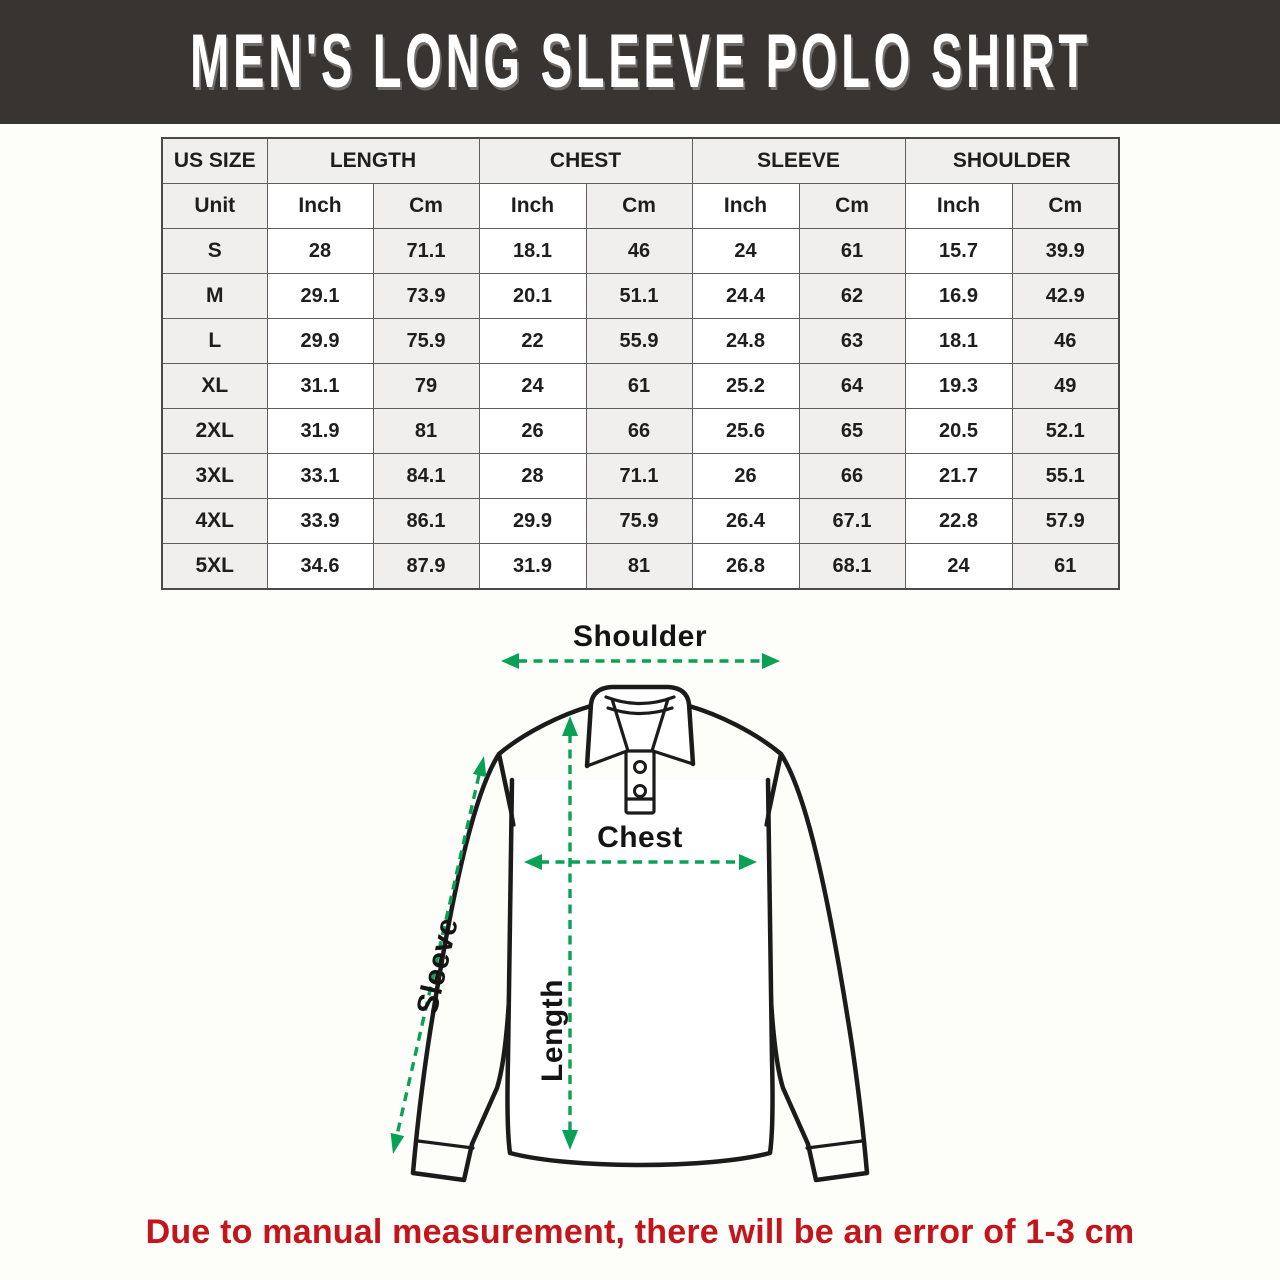  Describe the element at coordinates (532, 341) in the screenshot. I see `value-cell: 22` at that location.